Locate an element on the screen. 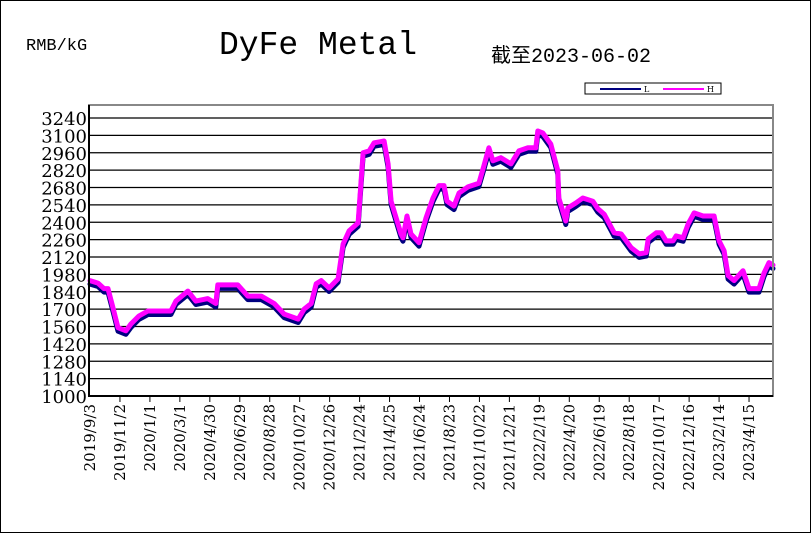  y-tick-label: 2680 is located at coordinates (64, 189).